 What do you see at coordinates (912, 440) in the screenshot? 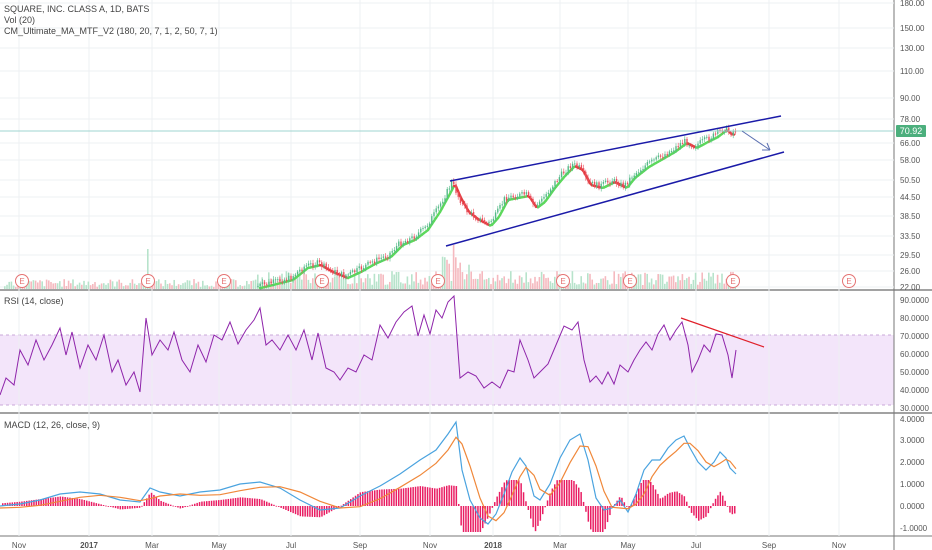
I see `macd-tick-label: 3.0000` at bounding box center [912, 440].